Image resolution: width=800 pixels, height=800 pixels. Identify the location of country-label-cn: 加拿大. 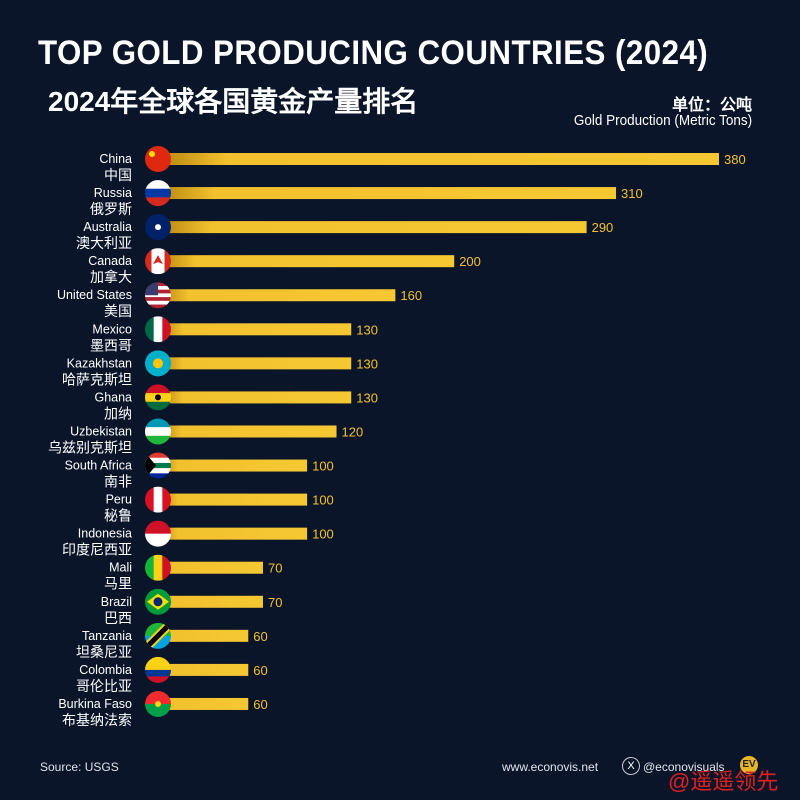
(111, 277).